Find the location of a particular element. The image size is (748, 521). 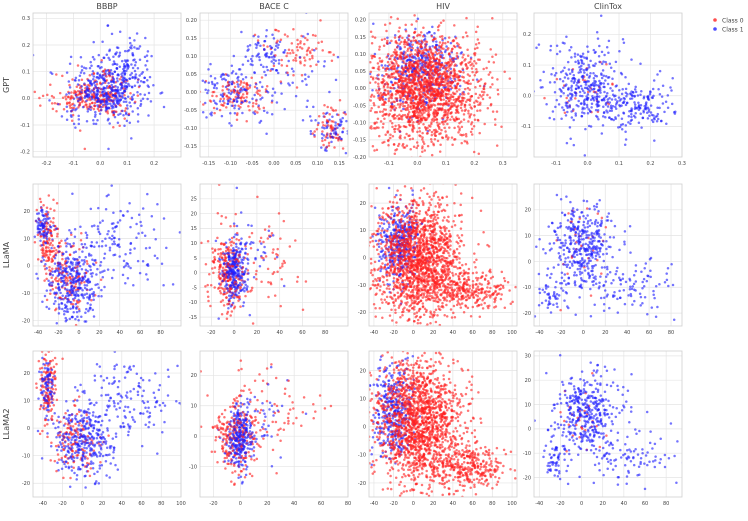

y-tick-label: 0.05 is located at coordinates (360, 72).